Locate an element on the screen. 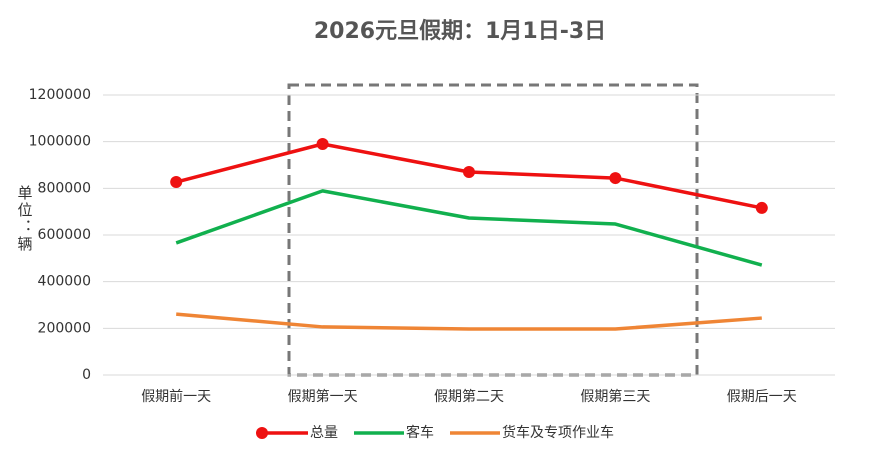 The image size is (894, 463). chart-title: 2026元旦假期：1月1日-3日 is located at coordinates (460, 31).